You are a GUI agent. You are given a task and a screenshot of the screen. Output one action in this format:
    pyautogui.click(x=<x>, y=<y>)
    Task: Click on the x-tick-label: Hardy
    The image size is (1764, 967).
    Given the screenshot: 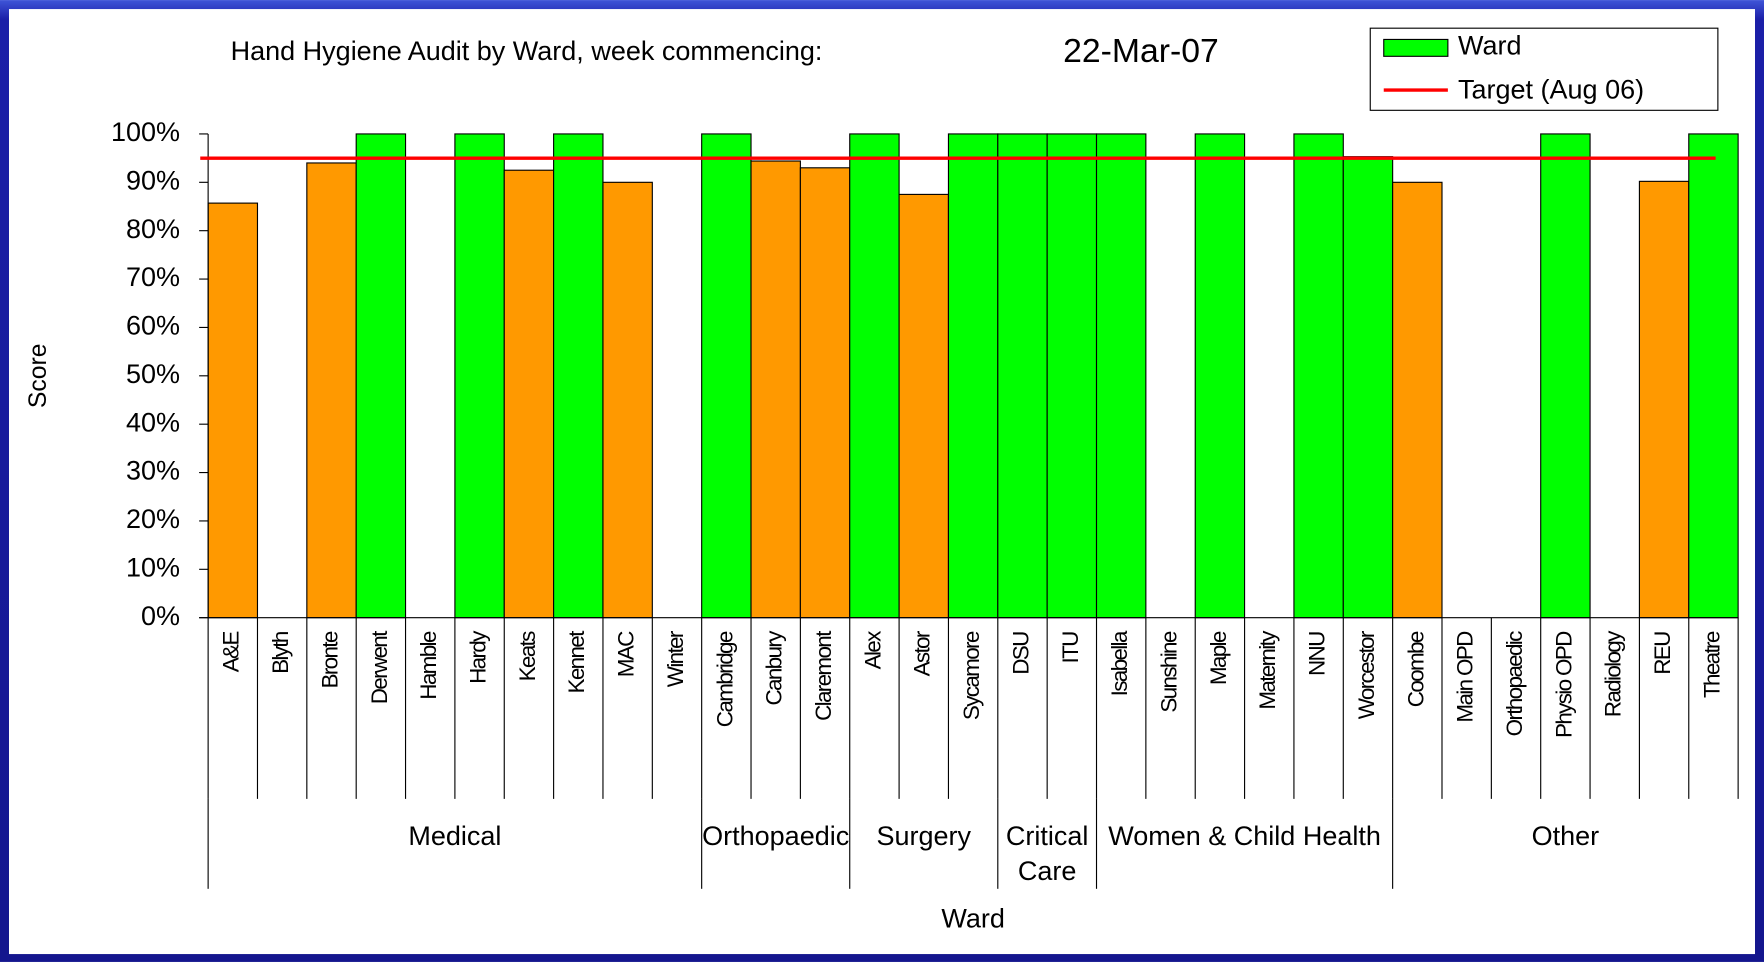 What is the action you would take?
    pyautogui.click(x=478, y=657)
    